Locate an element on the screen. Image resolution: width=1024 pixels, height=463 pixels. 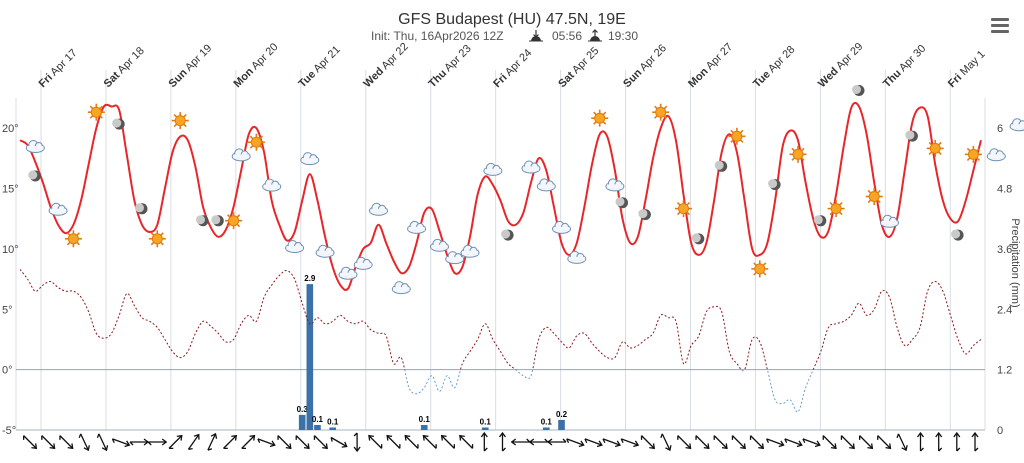
left-axis-tick: 15° is located at coordinates (10, 190).